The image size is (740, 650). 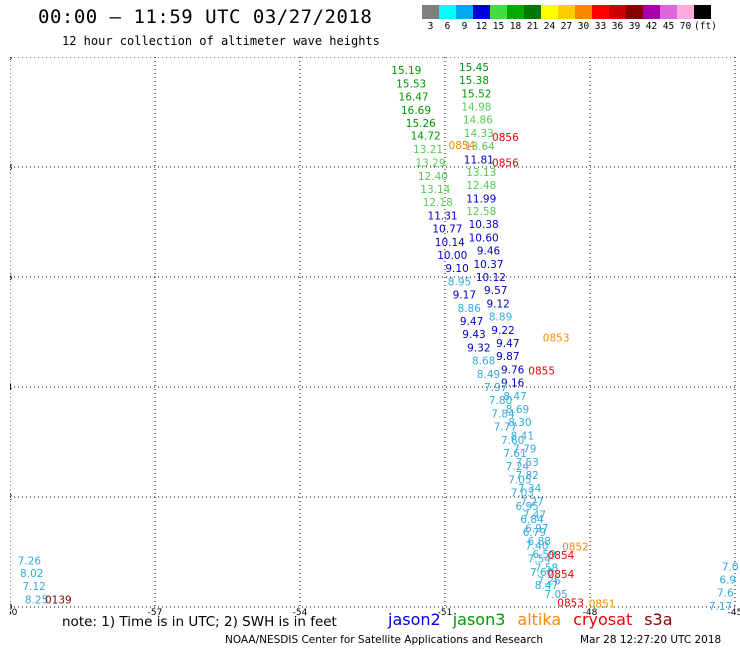 I want to click on scale-label: 36, so click(x=617, y=26).